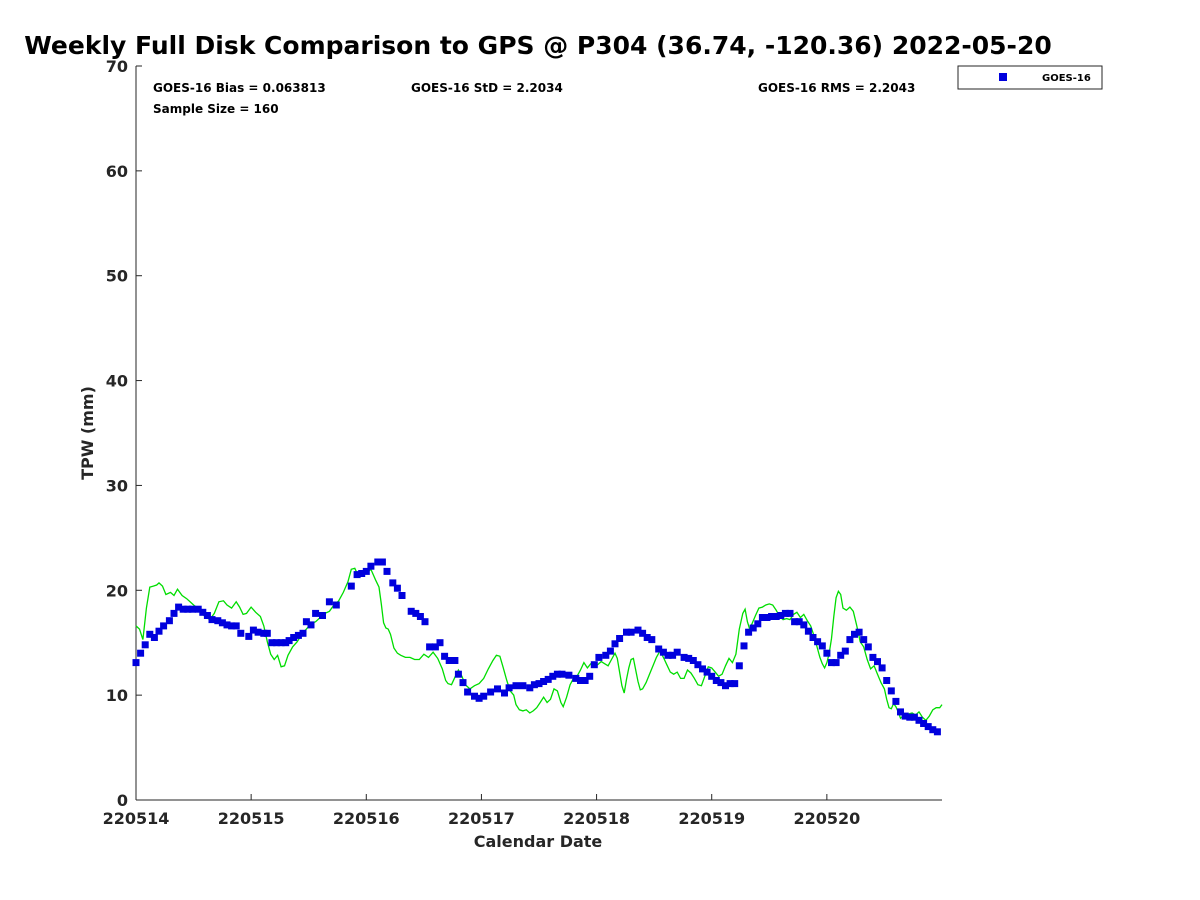  I want to click on y-tick-label: 40, so click(117, 381).